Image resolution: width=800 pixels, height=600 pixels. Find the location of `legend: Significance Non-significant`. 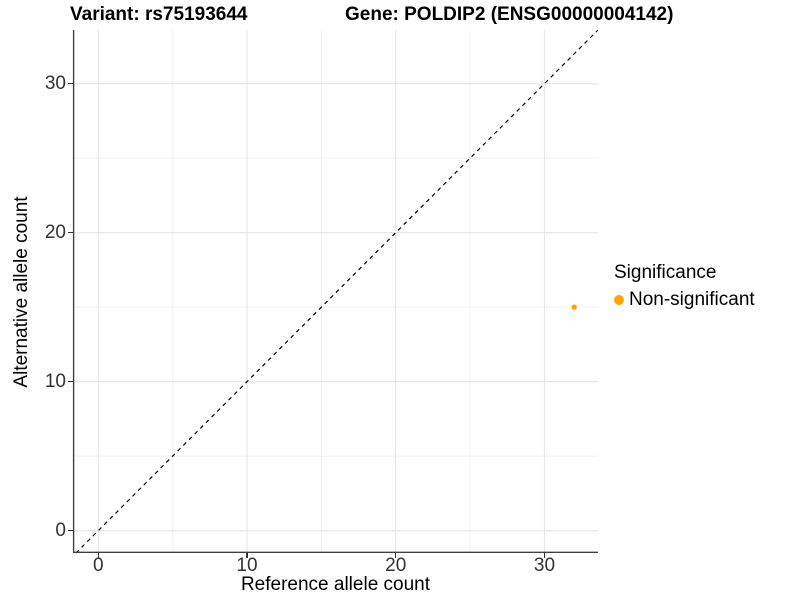

legend: Significance Non-significant is located at coordinates (684, 286).